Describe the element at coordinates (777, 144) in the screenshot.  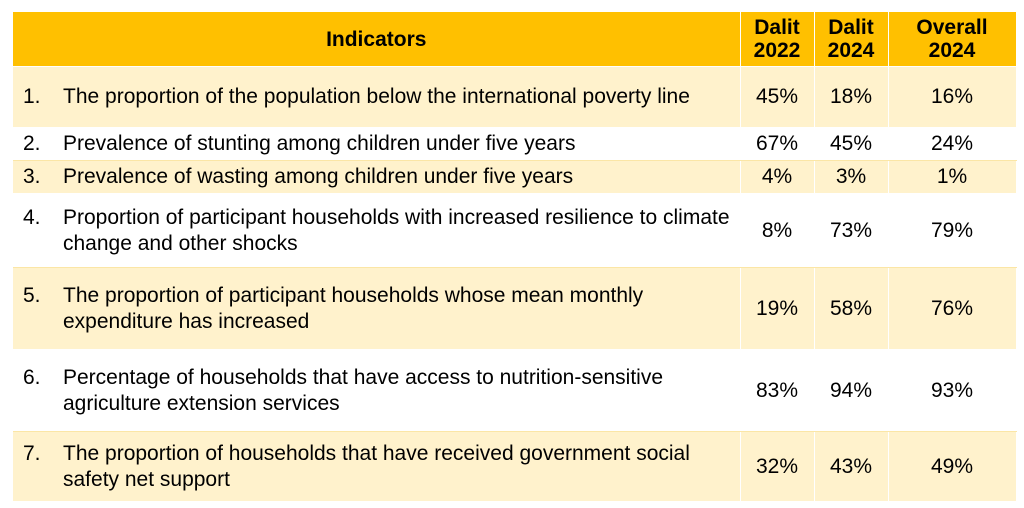
I see `value-dalit-2022: 67%` at that location.